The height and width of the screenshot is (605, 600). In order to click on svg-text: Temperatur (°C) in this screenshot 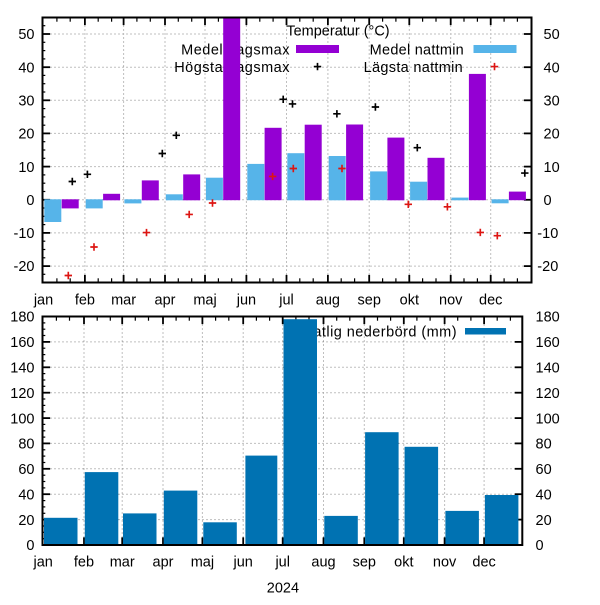, I will do `click(337, 31)`.